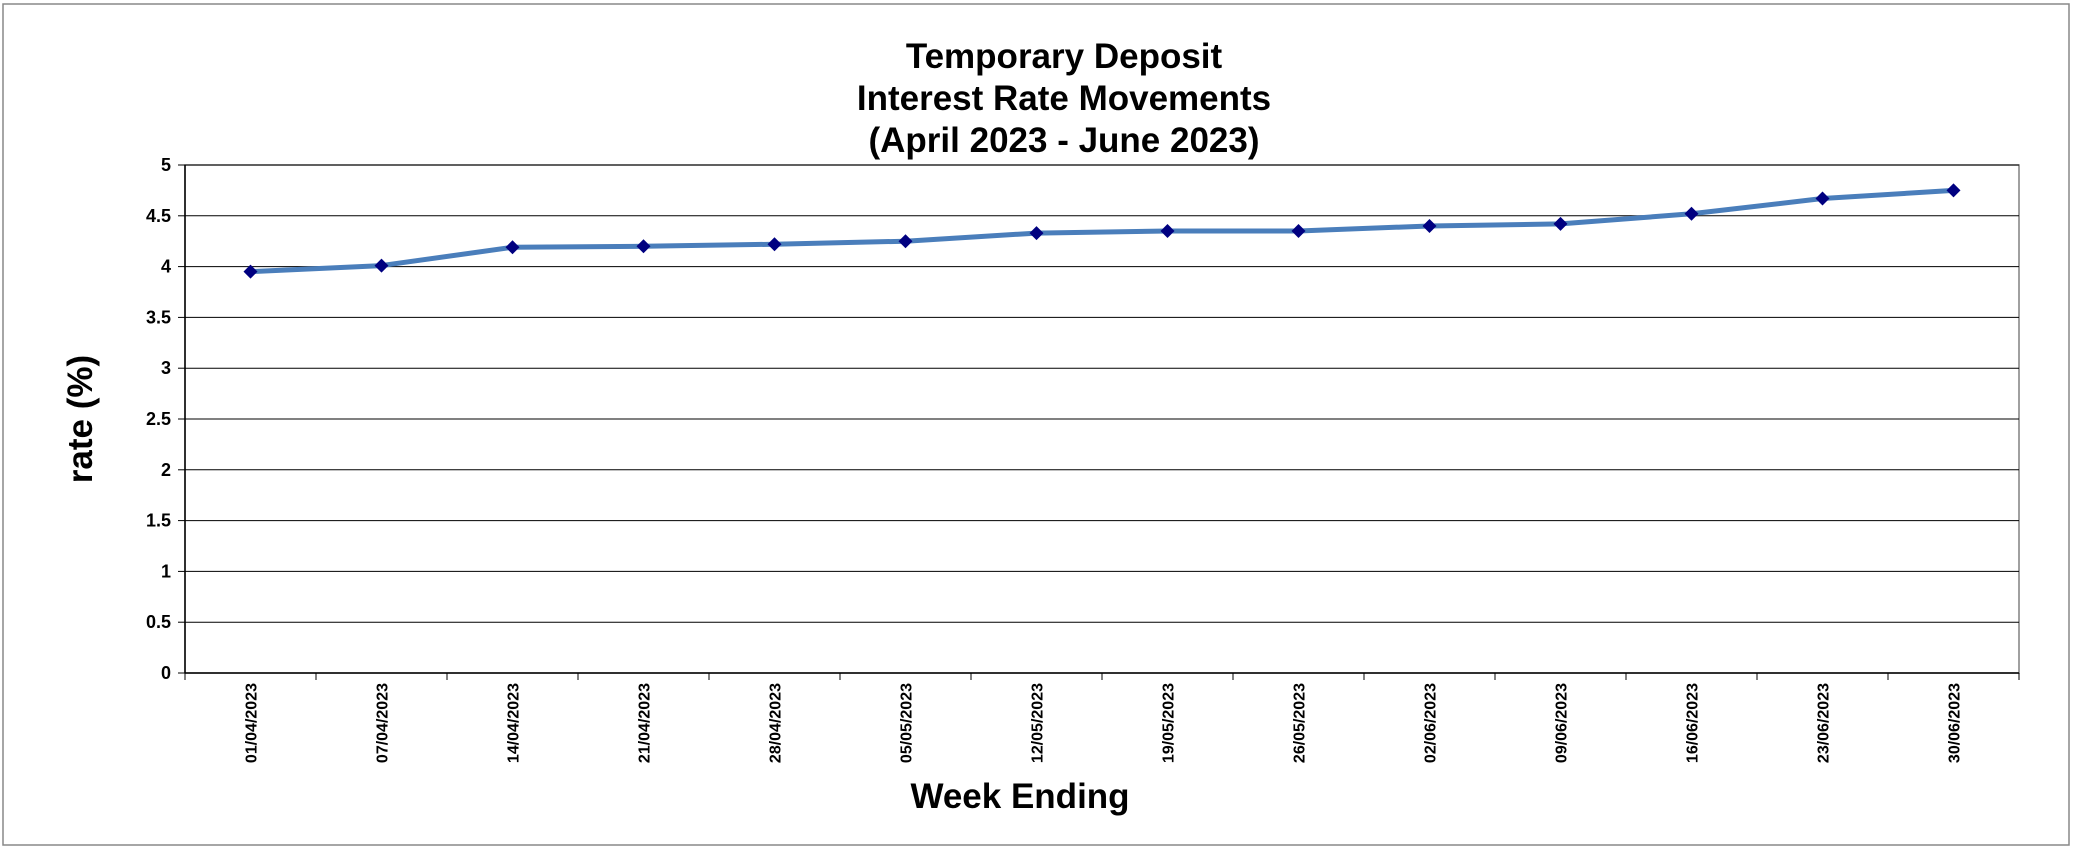  What do you see at coordinates (1102, 231) in the screenshot?
I see `data-line` at bounding box center [1102, 231].